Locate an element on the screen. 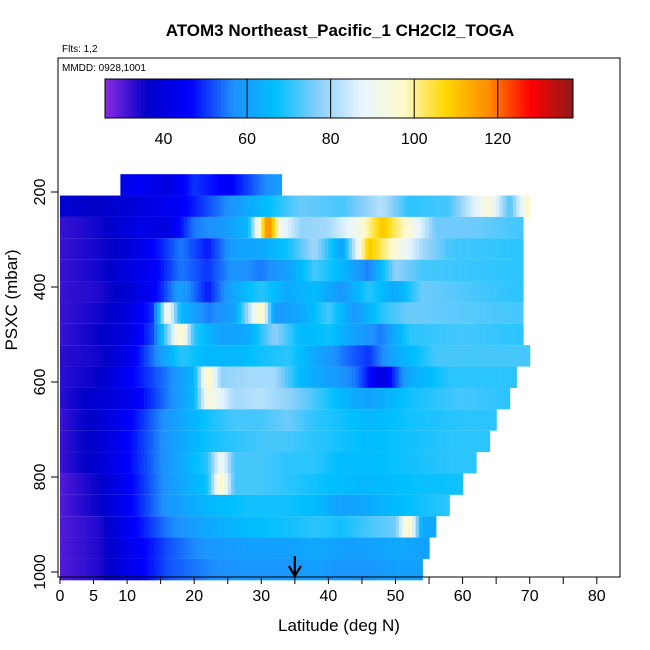 The height and width of the screenshot is (650, 650). heatmap-band is located at coordinates (292, 270).